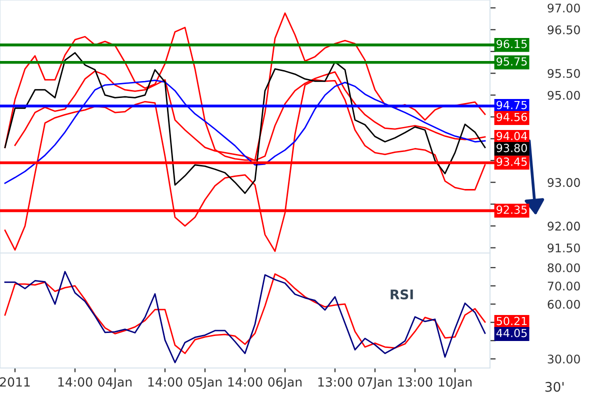 The width and height of the screenshot is (590, 400). I want to click on y-tick-label: 91.50, so click(564, 247).